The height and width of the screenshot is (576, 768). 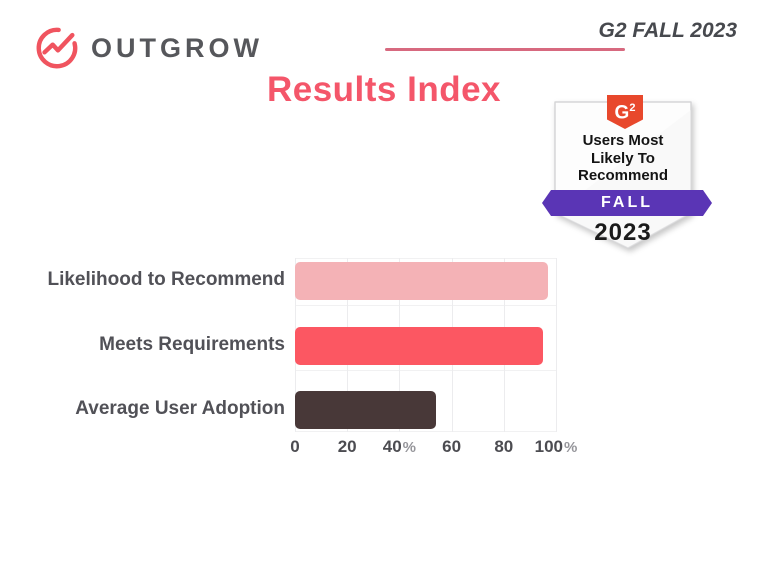 What do you see at coordinates (627, 203) in the screenshot?
I see `badge-season-ribbon: FALL` at bounding box center [627, 203].